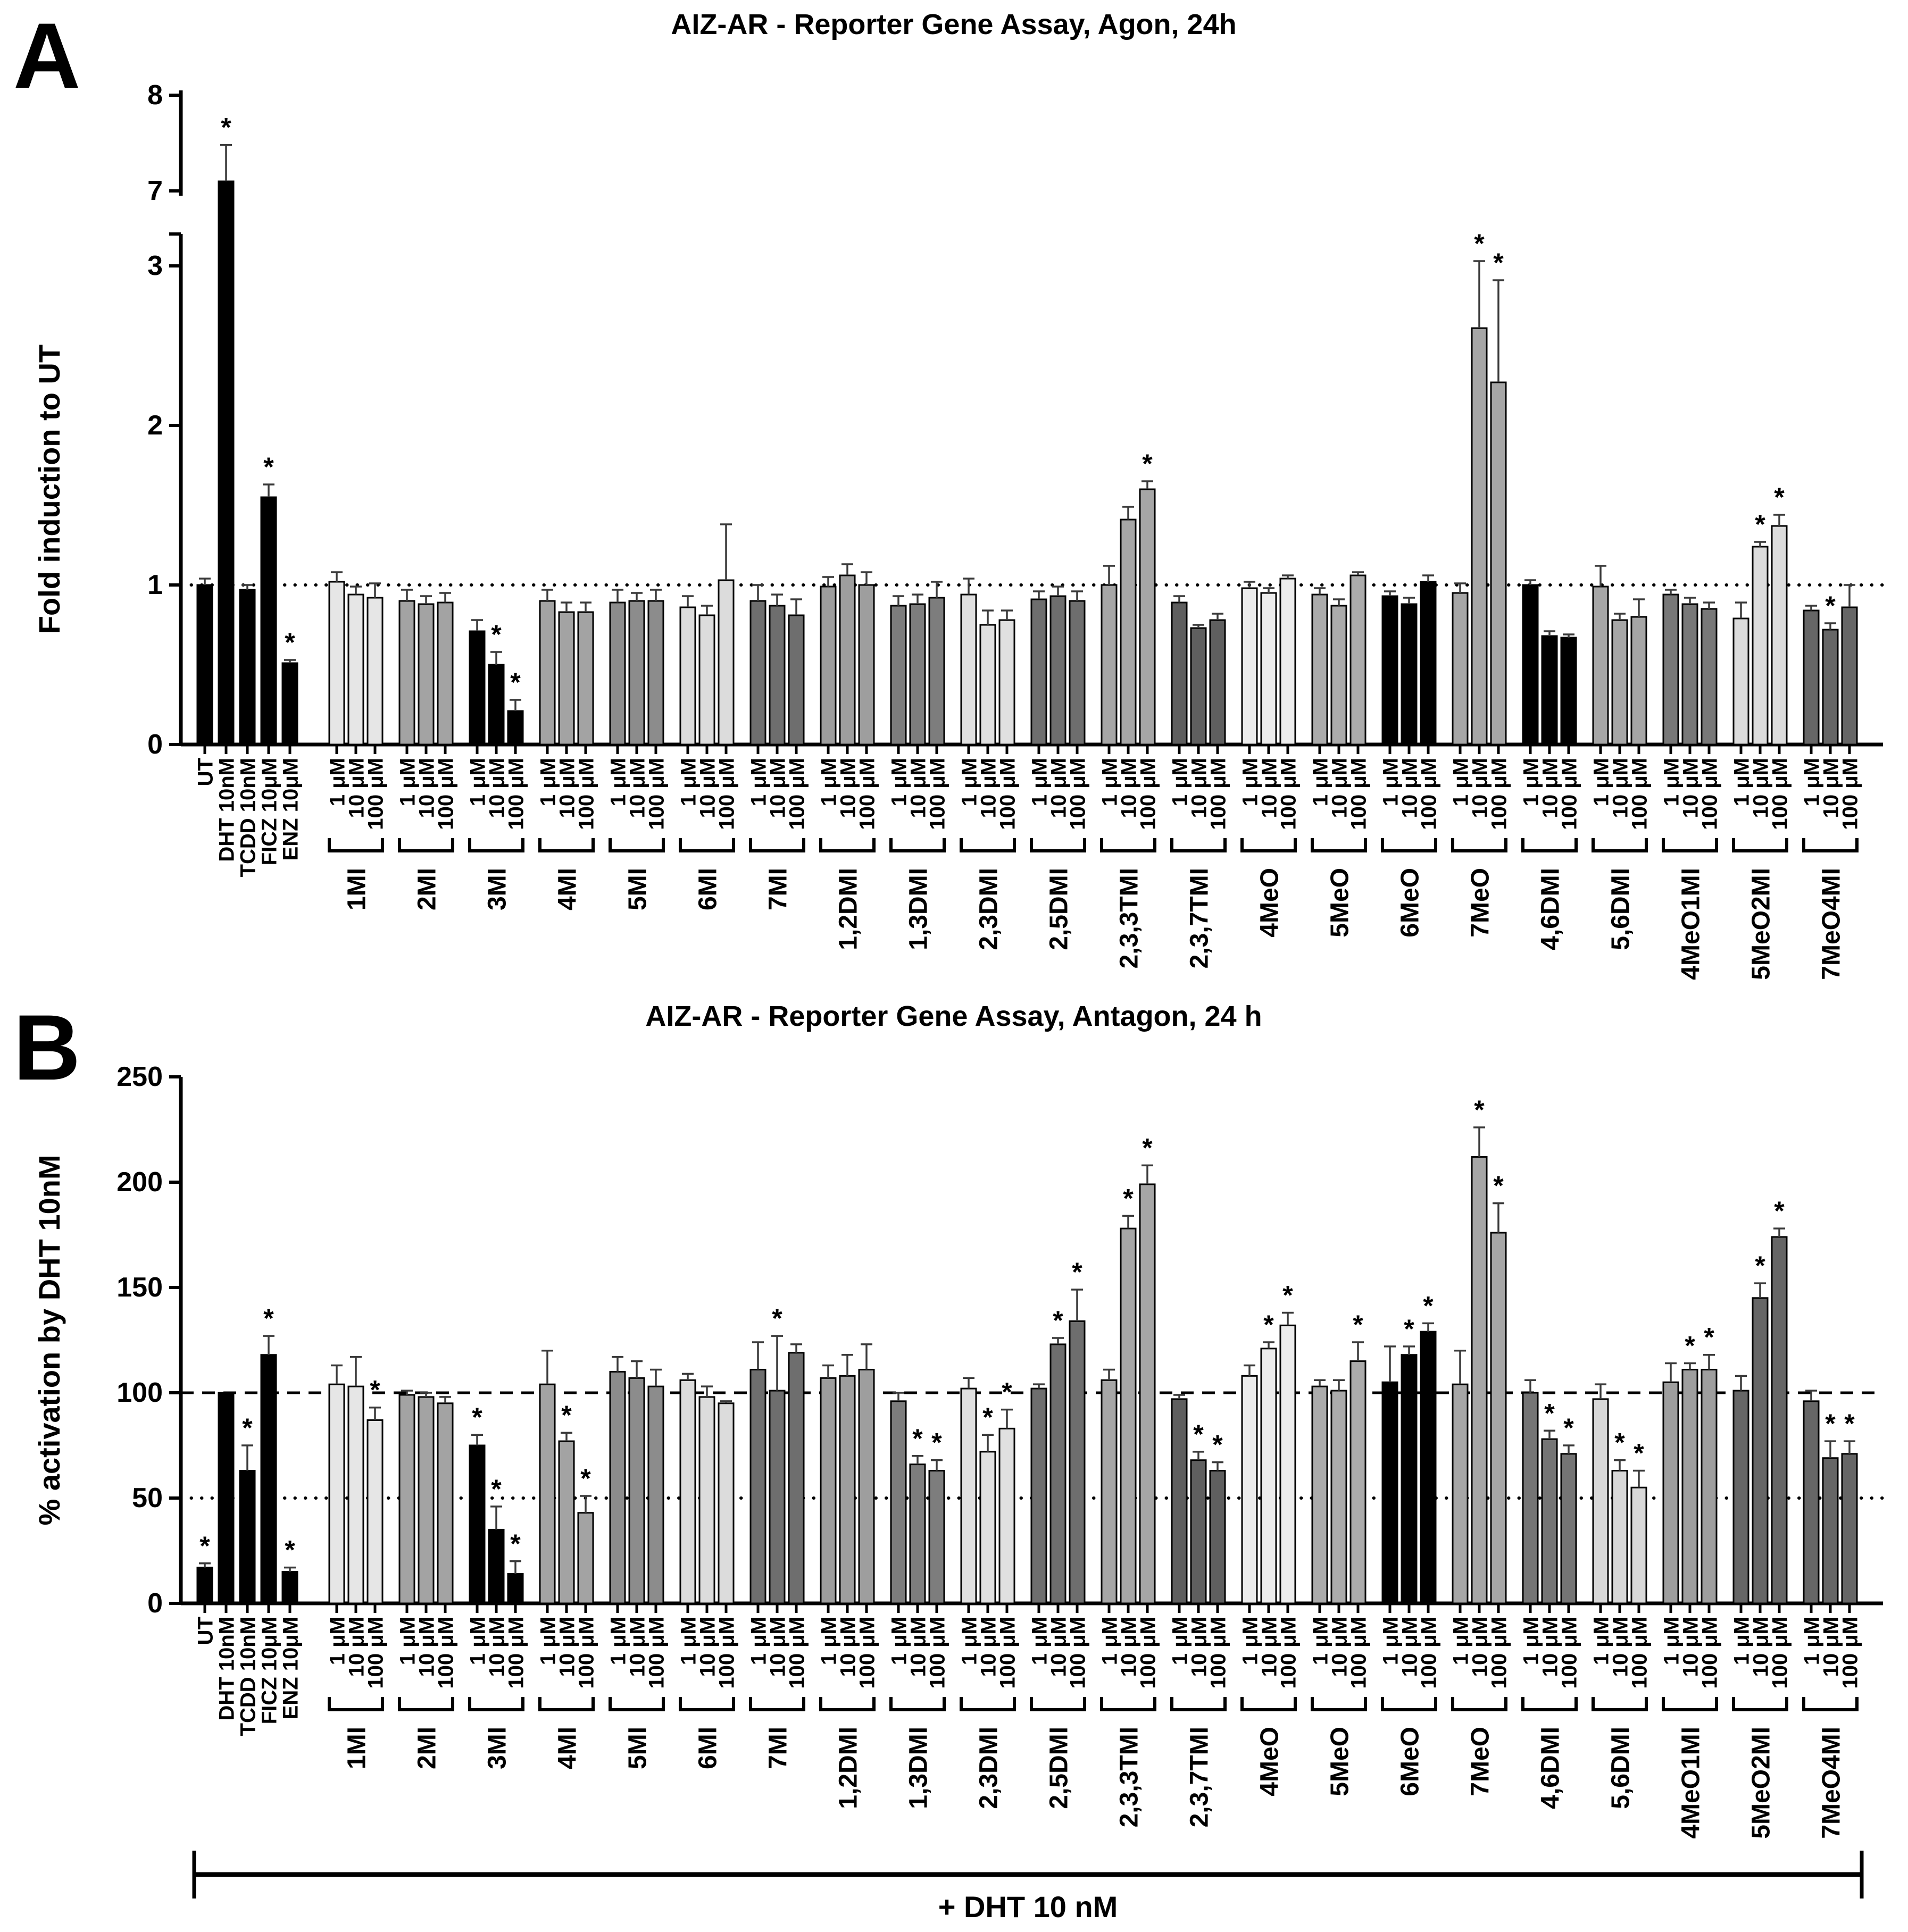  What do you see at coordinates (139, 1076) in the screenshot?
I see `y-tick-label: 250` at bounding box center [139, 1076].